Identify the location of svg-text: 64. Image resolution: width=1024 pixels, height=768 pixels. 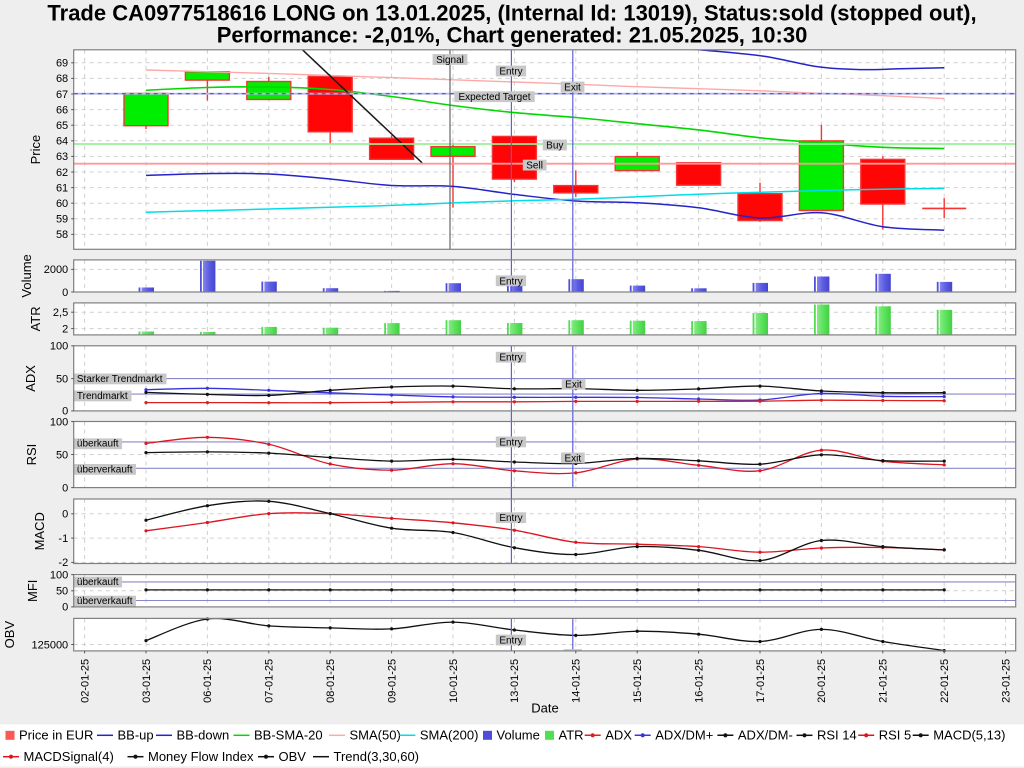
(62, 142).